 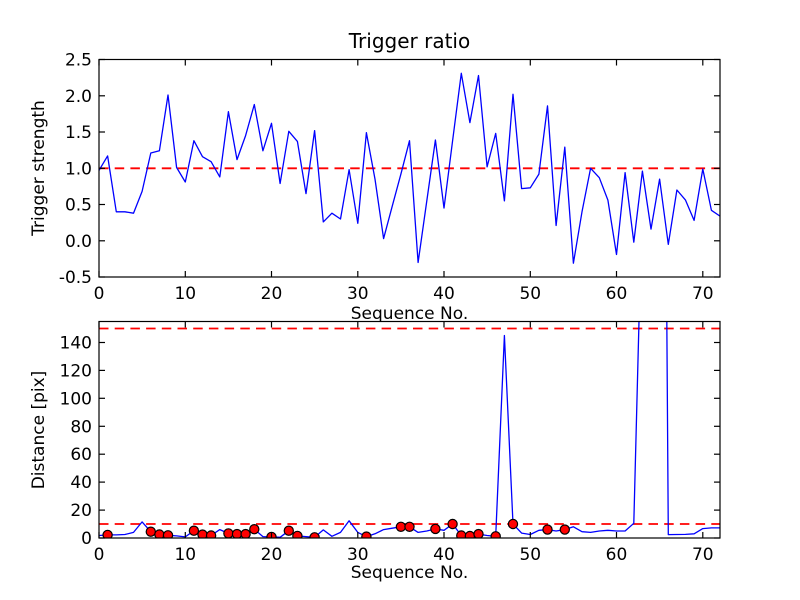 I want to click on top-yaxis-label: Trigger strength, so click(x=39, y=168).